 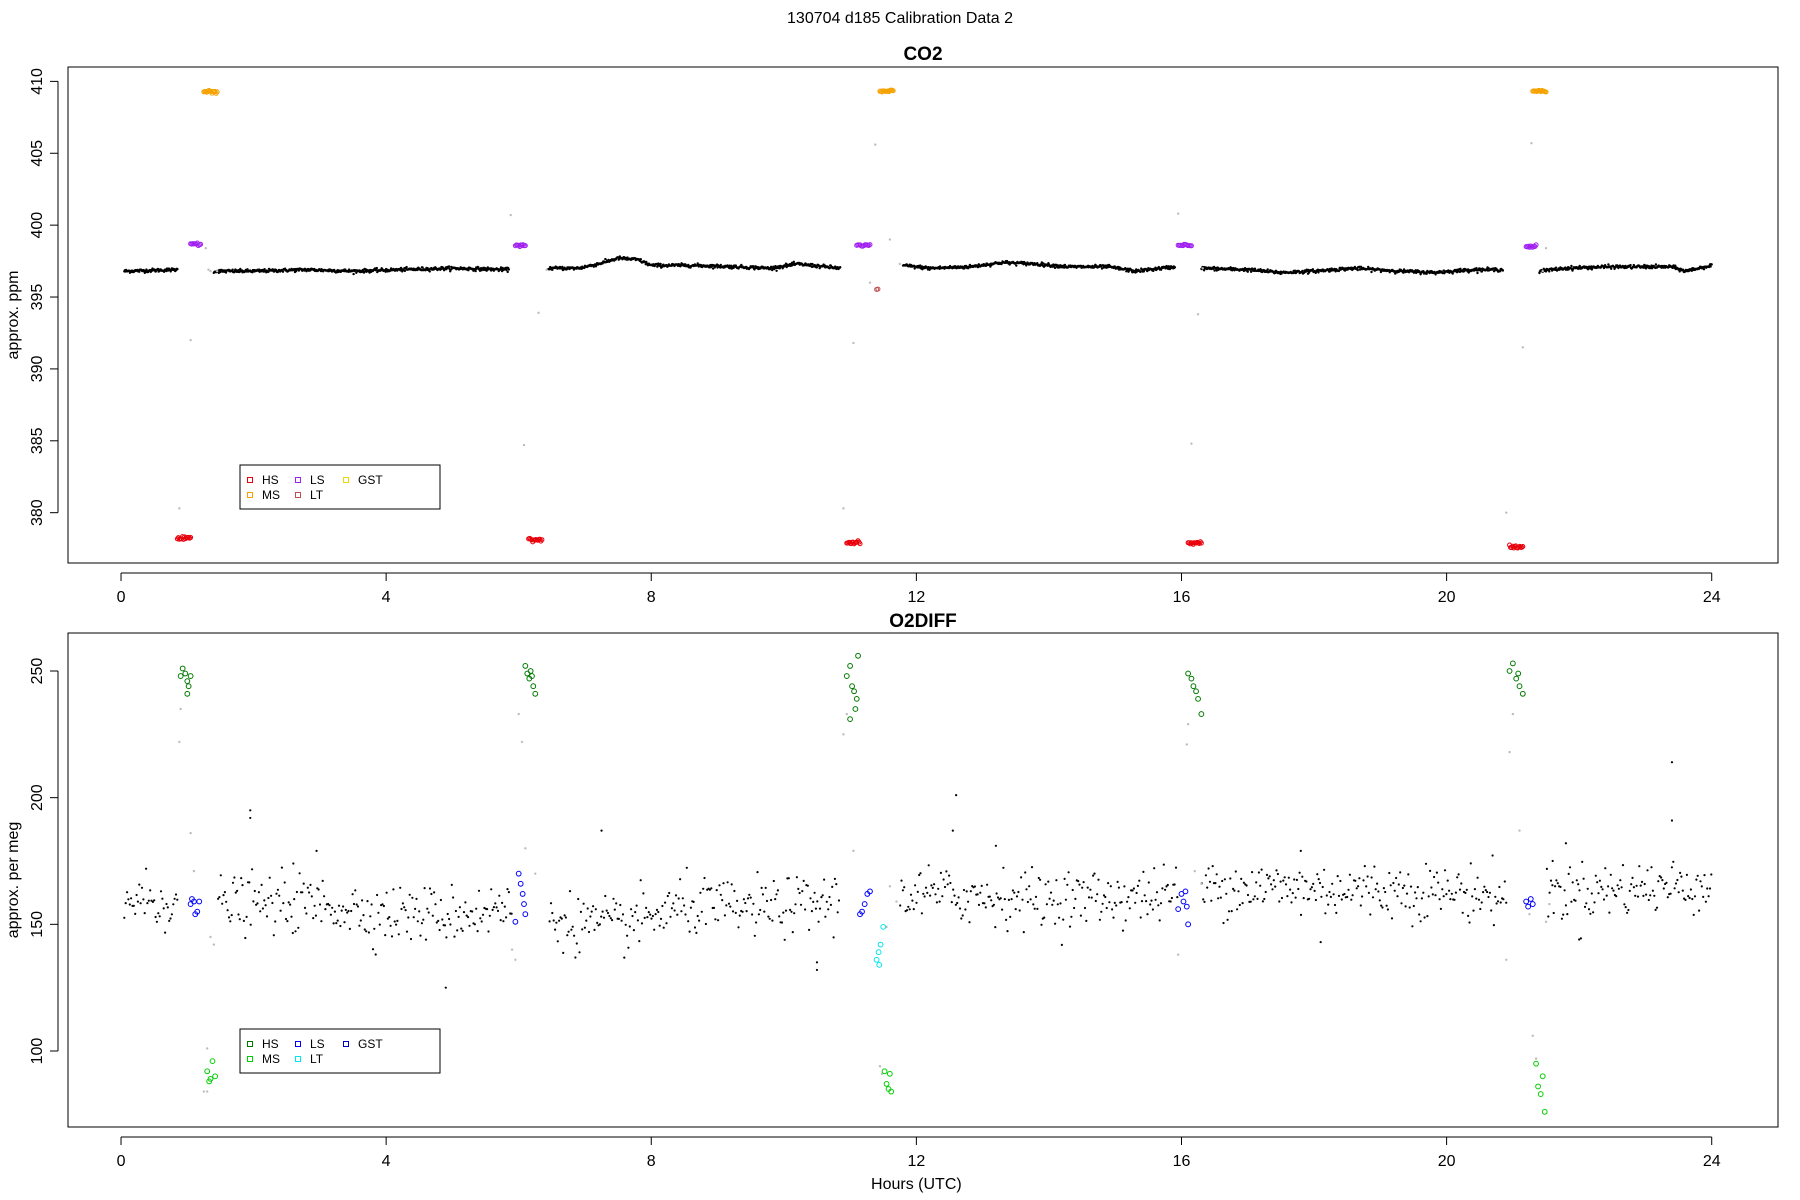 What do you see at coordinates (1447, 1161) in the screenshot?
I see `x-tick-label-o2diff: 20` at bounding box center [1447, 1161].